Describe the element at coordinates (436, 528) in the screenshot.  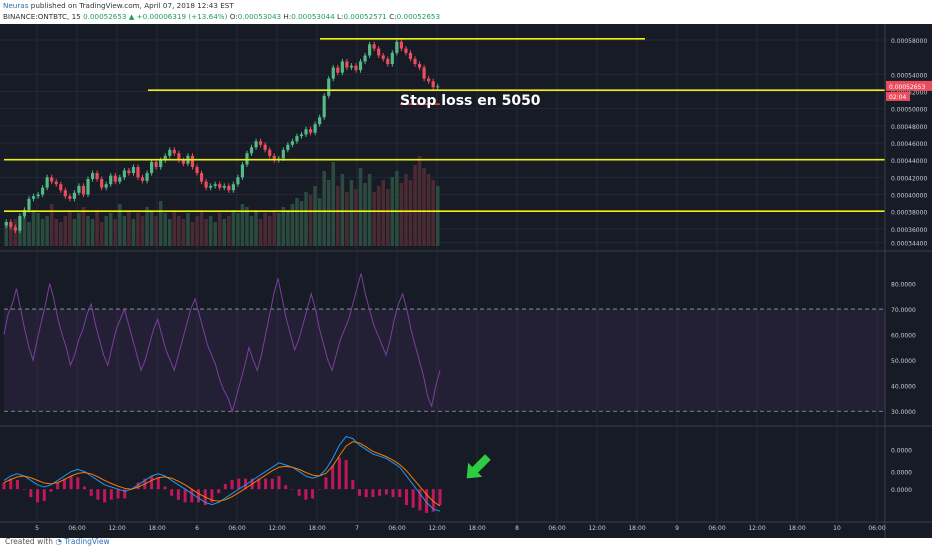
I see `time-tick-label: 12:00` at that location.